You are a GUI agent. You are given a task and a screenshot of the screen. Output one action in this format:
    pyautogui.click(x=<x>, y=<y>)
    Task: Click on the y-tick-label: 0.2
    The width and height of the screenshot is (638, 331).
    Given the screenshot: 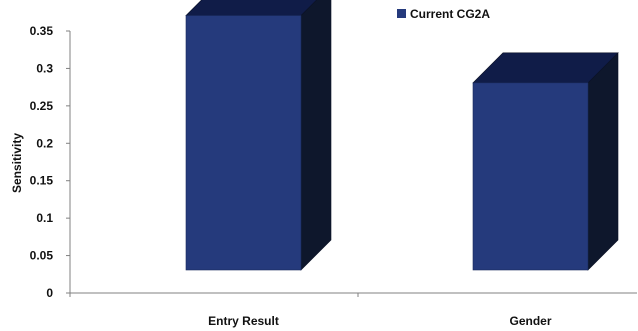 What is the action you would take?
    pyautogui.click(x=44, y=143)
    